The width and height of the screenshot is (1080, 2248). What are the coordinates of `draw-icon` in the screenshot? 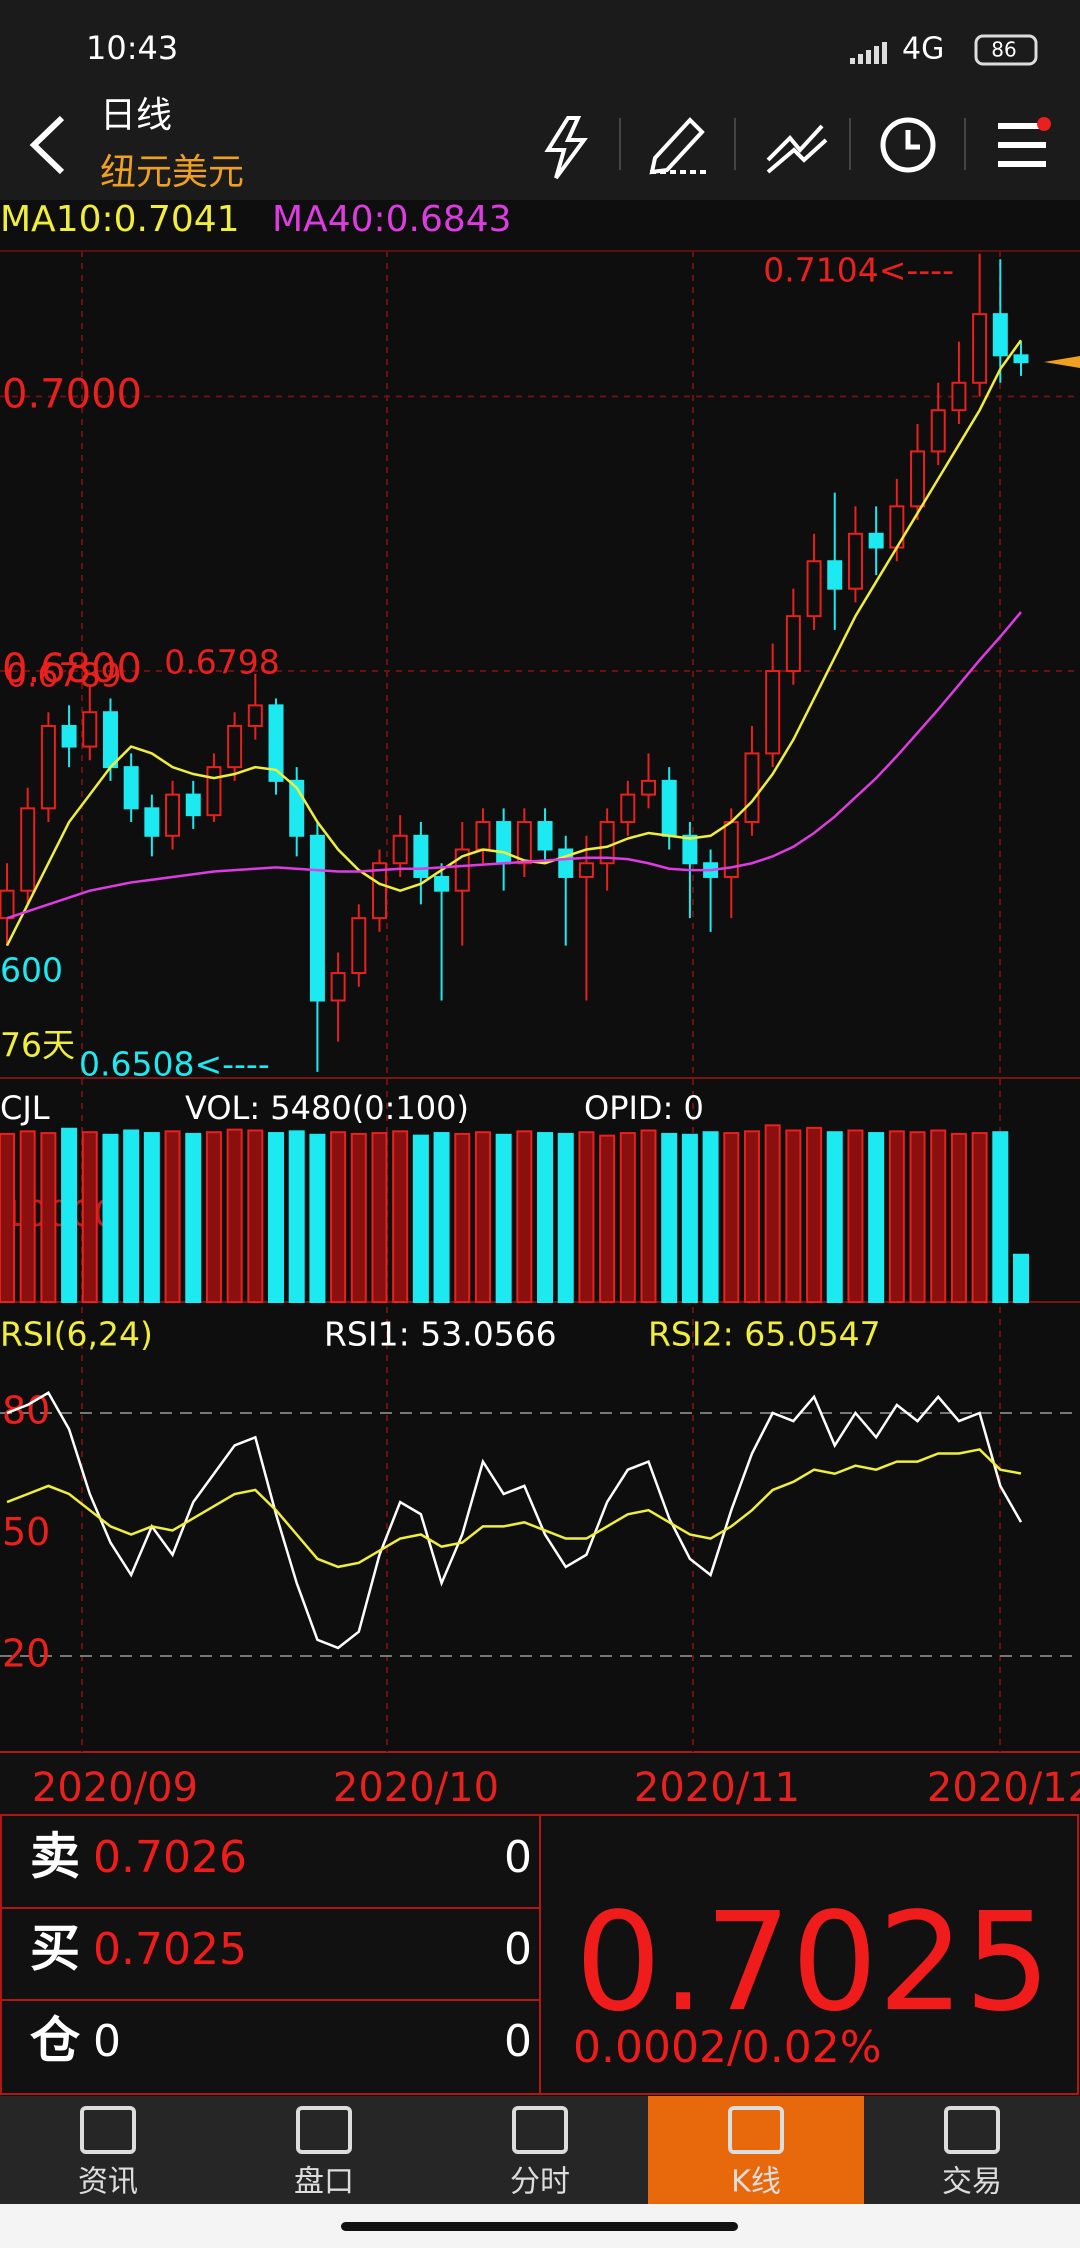 It's located at (679, 146).